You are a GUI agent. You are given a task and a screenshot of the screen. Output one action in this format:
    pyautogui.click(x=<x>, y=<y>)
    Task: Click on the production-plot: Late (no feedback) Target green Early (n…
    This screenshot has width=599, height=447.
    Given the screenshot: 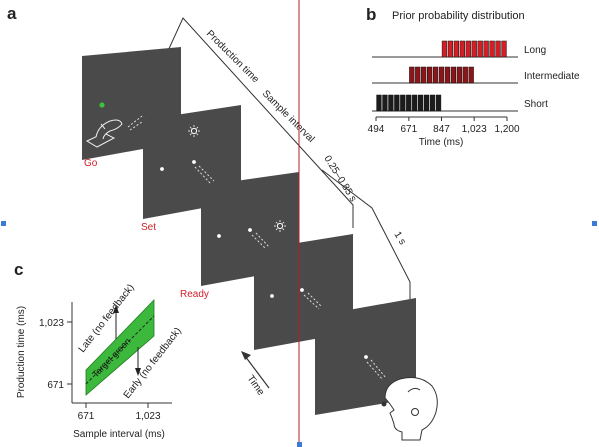 What is the action you would take?
    pyautogui.click(x=100, y=361)
    